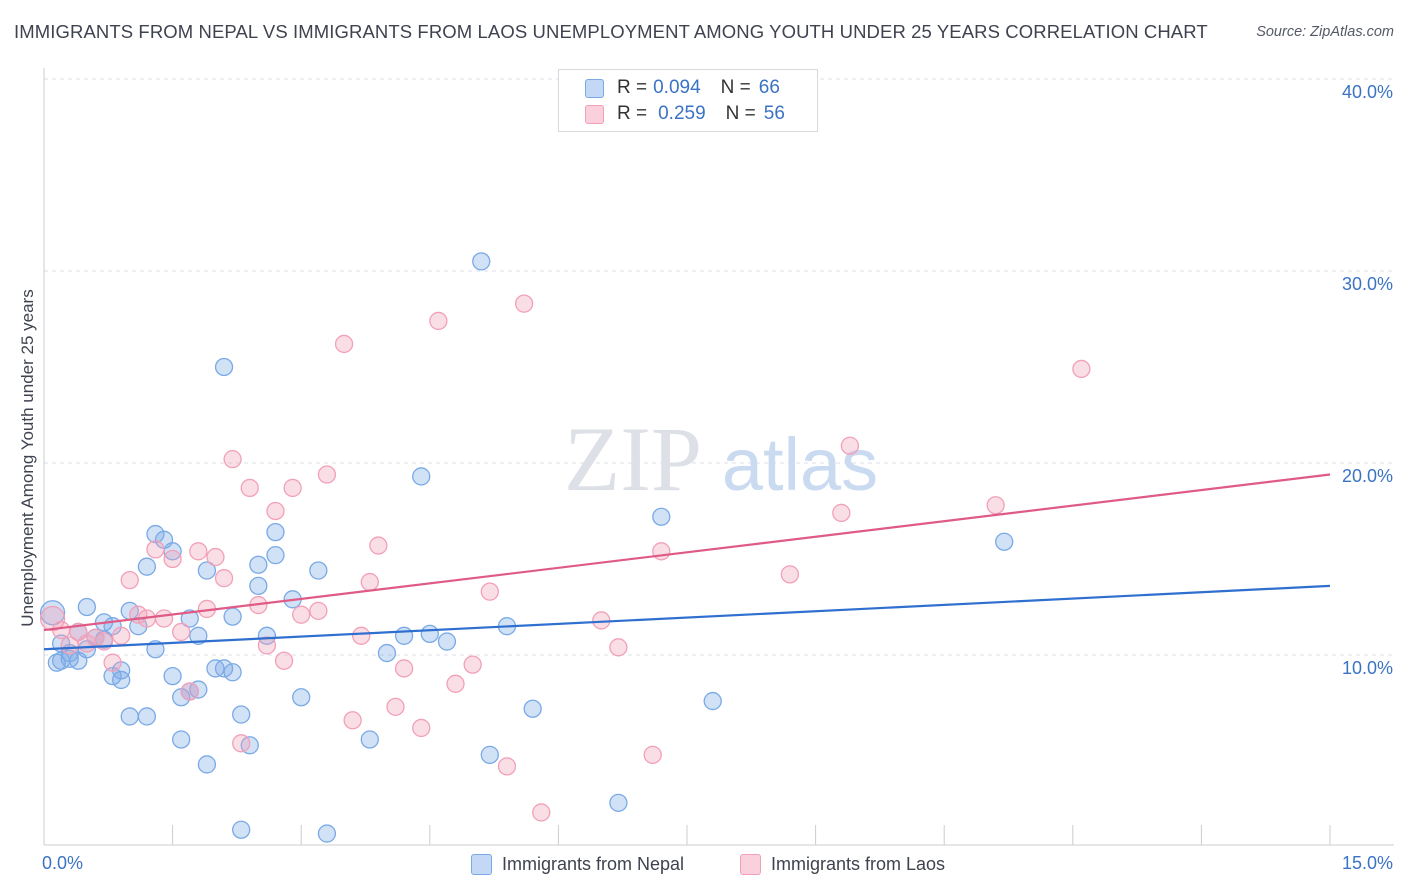 Image resolution: width=1406 pixels, height=892 pixels. Describe the element at coordinates (800, 464) in the screenshot. I see `watermark-atlas: atlas` at that location.